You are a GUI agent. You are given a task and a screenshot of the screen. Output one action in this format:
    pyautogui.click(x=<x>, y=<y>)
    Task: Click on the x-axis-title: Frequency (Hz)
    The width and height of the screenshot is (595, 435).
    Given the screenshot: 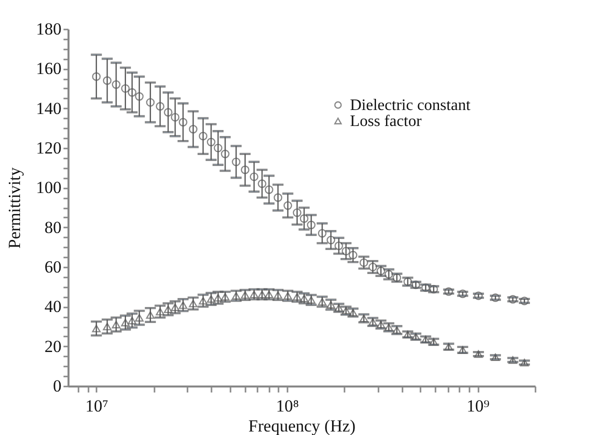 What is the action you would take?
    pyautogui.click(x=302, y=425)
    